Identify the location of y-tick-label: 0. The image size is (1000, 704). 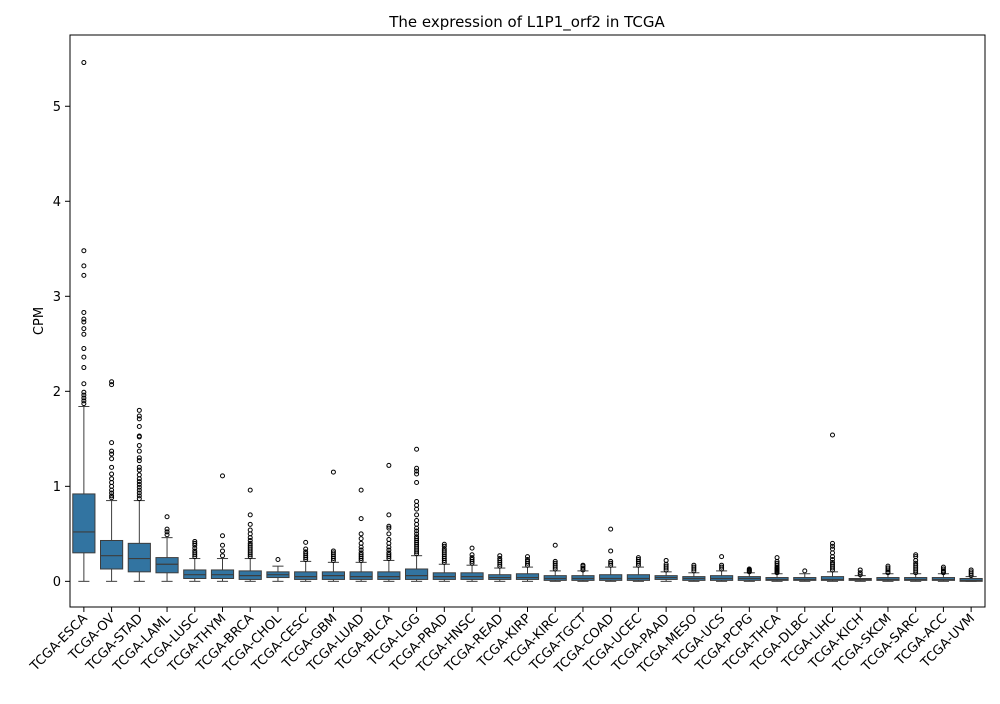
(57, 582).